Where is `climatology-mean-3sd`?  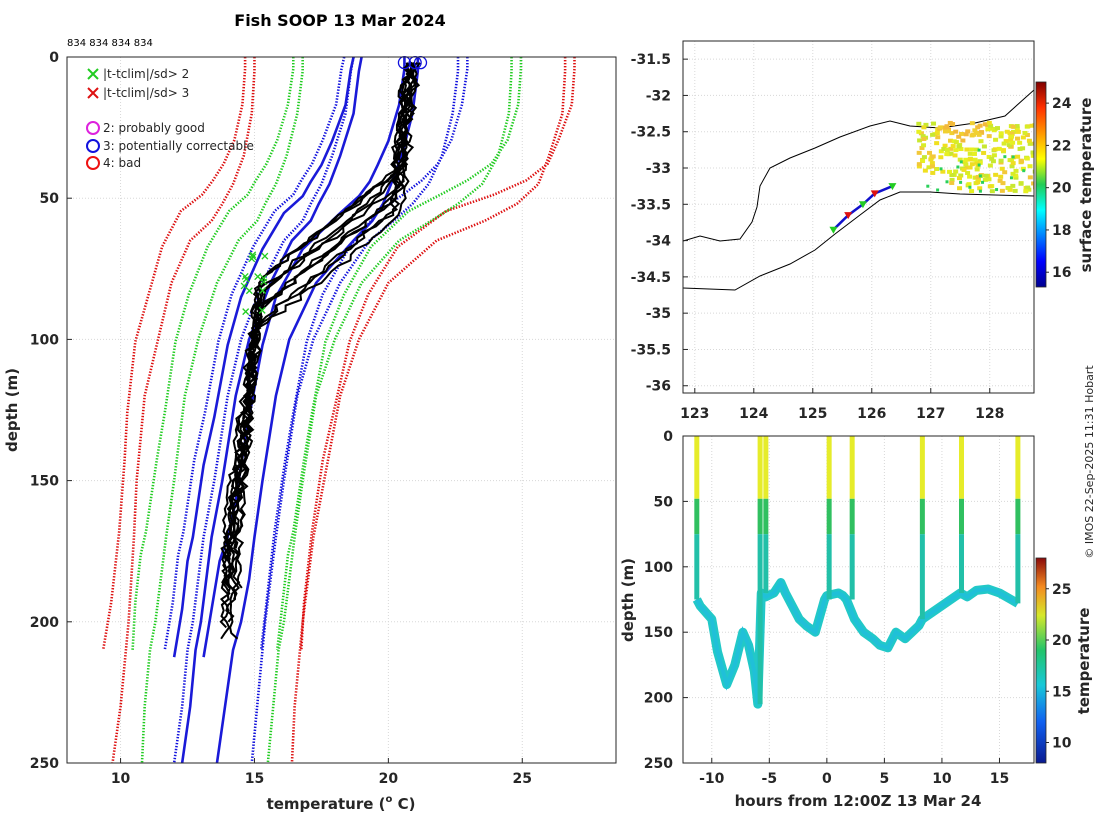
climatology-mean-3sd is located at coordinates (183, 410).